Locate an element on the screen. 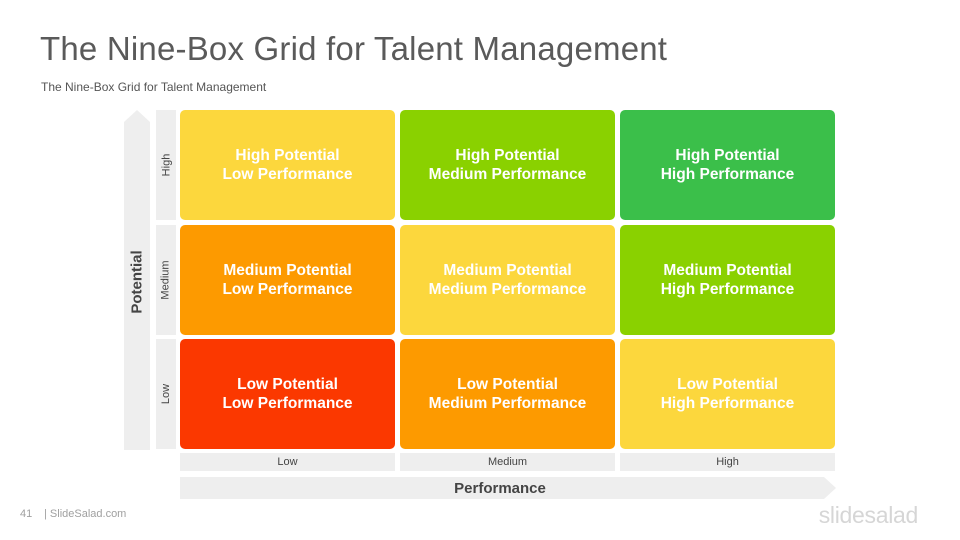 The height and width of the screenshot is (540, 960). row-label-high: High is located at coordinates (166, 165).